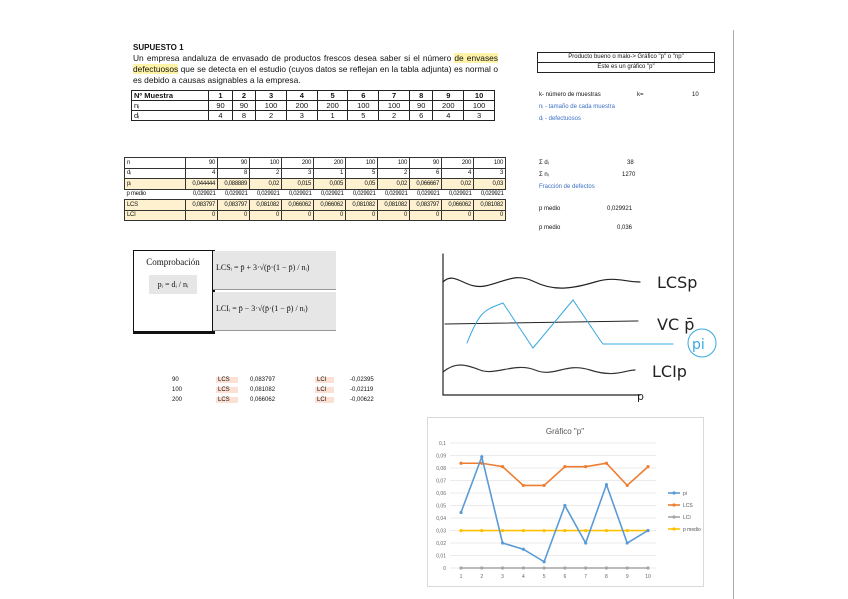 This screenshot has width=848, height=599. I want to click on table-cell: LCI, so click(155, 215).